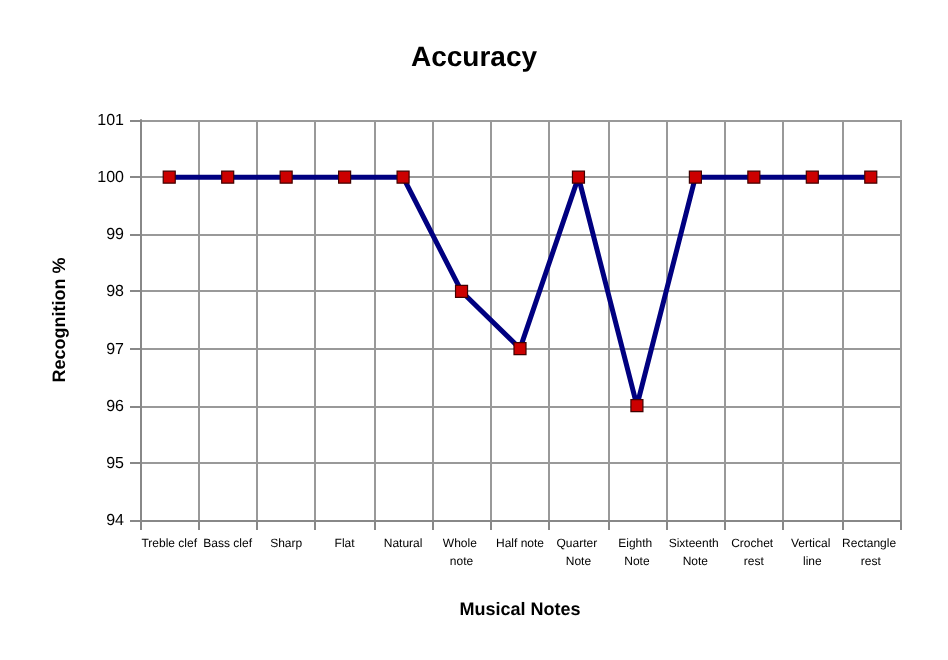 This screenshot has height=660, width=948. I want to click on y-tick-label: 98, so click(116, 291).